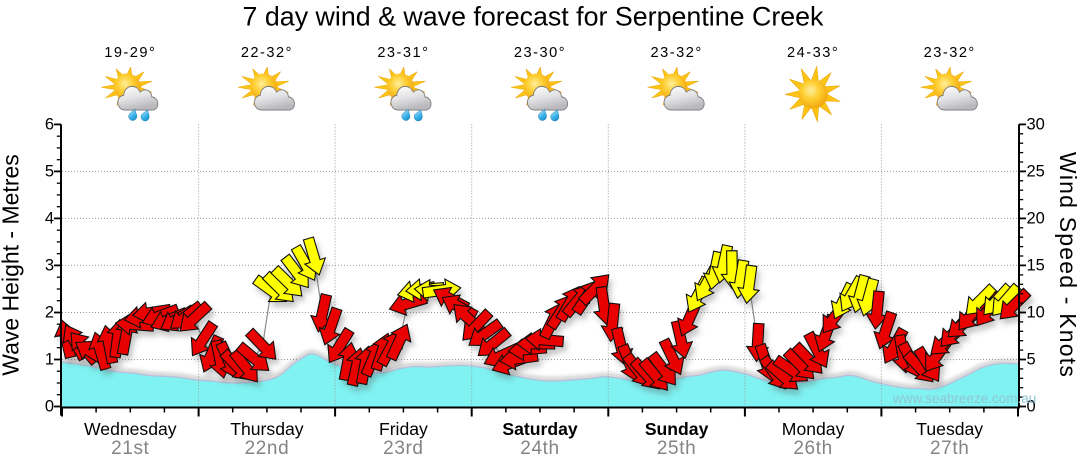 Image resolution: width=1080 pixels, height=475 pixels. What do you see at coordinates (1036, 265) in the screenshot?
I see `svg-text: 15` at bounding box center [1036, 265].